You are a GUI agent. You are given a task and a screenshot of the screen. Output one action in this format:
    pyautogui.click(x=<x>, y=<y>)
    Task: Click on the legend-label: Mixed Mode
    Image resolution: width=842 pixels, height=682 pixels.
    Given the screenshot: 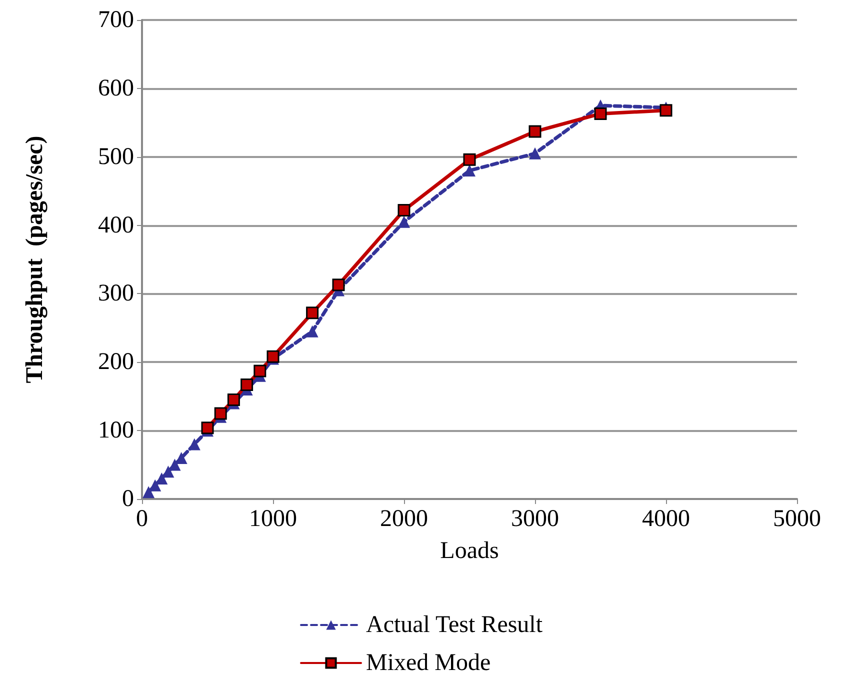 What is the action you would take?
    pyautogui.click(x=428, y=663)
    